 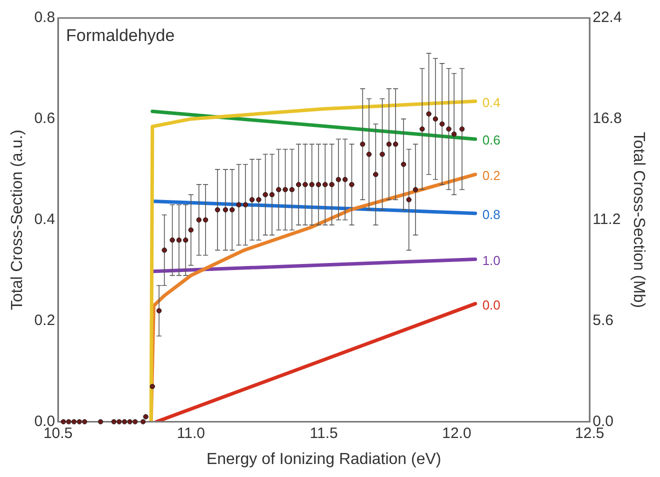 I want to click on x-tick-label: 11.5, so click(x=324, y=433).